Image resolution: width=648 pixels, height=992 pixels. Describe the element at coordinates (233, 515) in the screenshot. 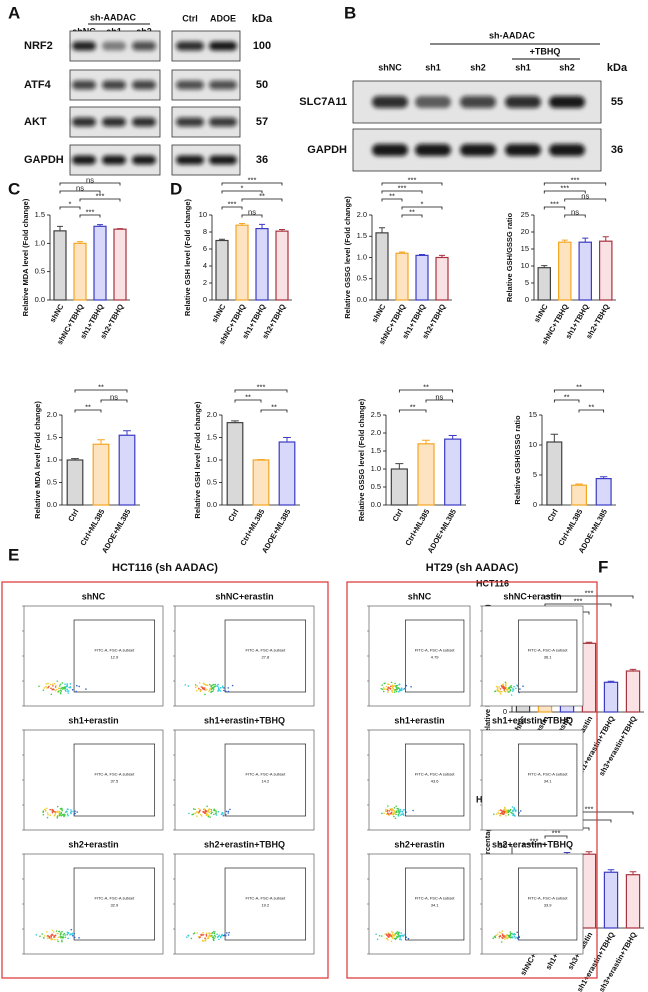

I see `x-tick-label: Ctrl` at that location.